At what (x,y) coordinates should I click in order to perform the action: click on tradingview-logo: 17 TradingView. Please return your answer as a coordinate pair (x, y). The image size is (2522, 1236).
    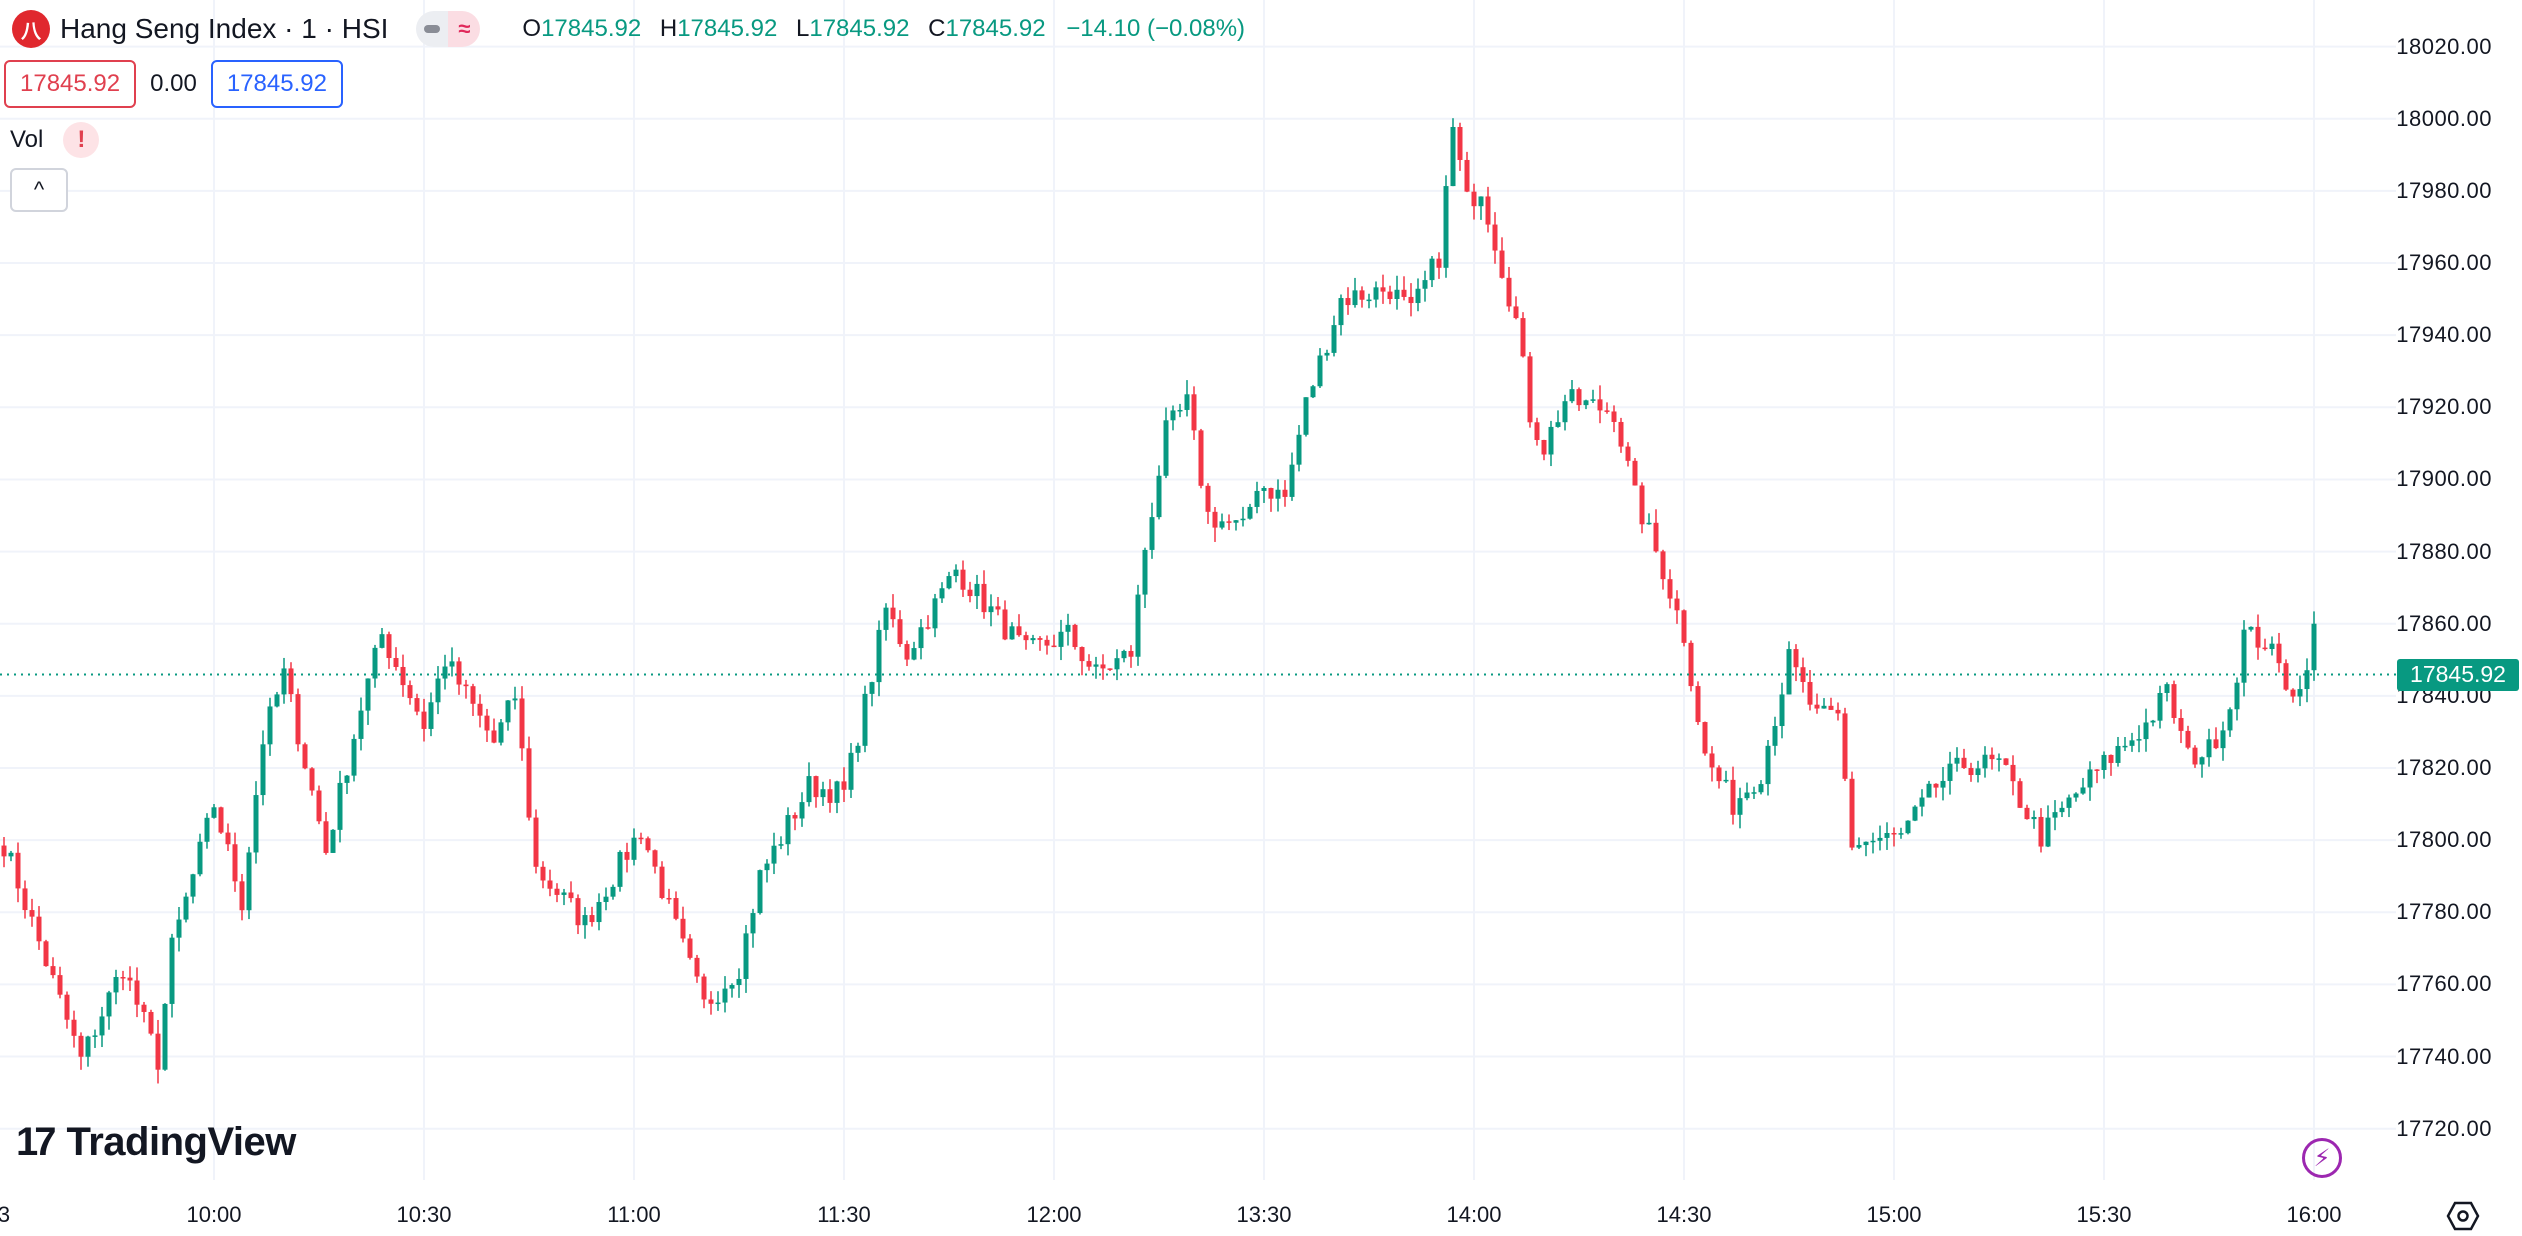
    Looking at the image, I should click on (156, 1142).